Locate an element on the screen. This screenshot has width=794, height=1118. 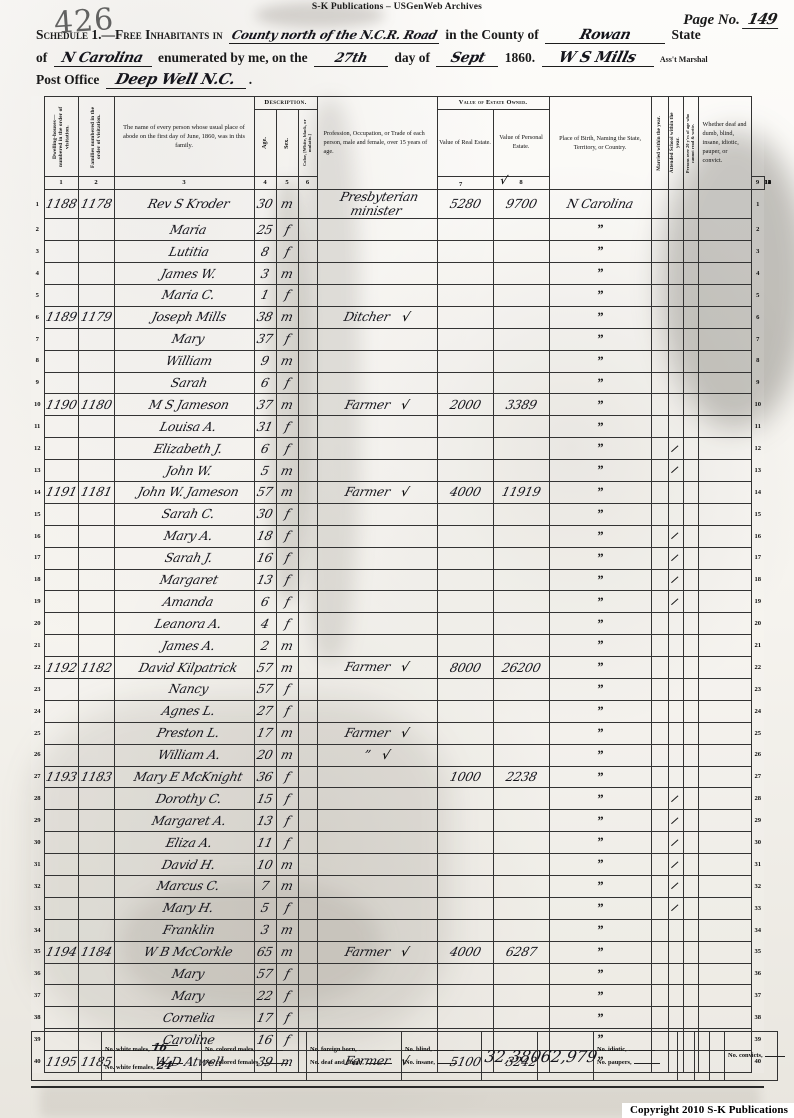
cell-person-name-value: Marcus C. is located at coordinates (188, 886).